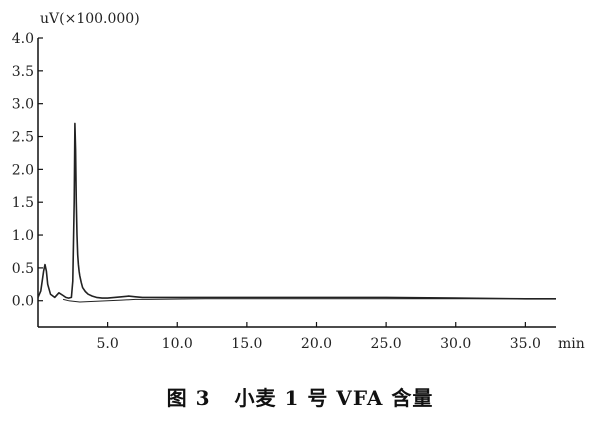 This screenshot has height=423, width=600. I want to click on x-tick-label: 20.0, so click(316, 344).